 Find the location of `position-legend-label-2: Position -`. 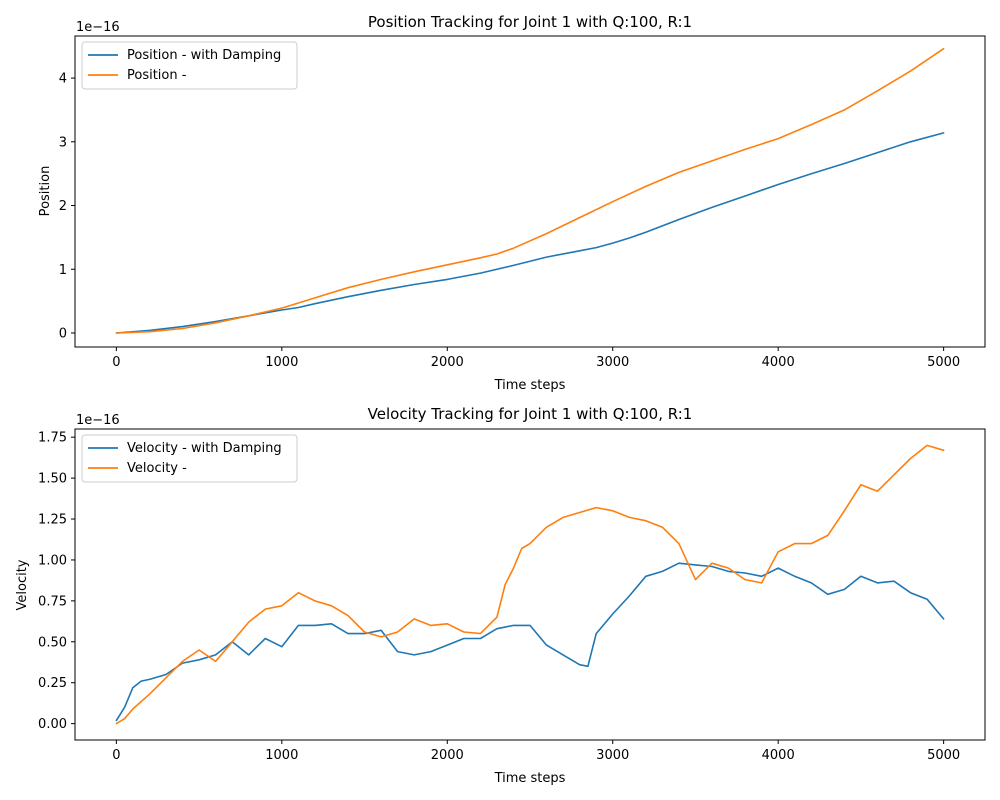

position-legend-label-2: Position - is located at coordinates (157, 75).